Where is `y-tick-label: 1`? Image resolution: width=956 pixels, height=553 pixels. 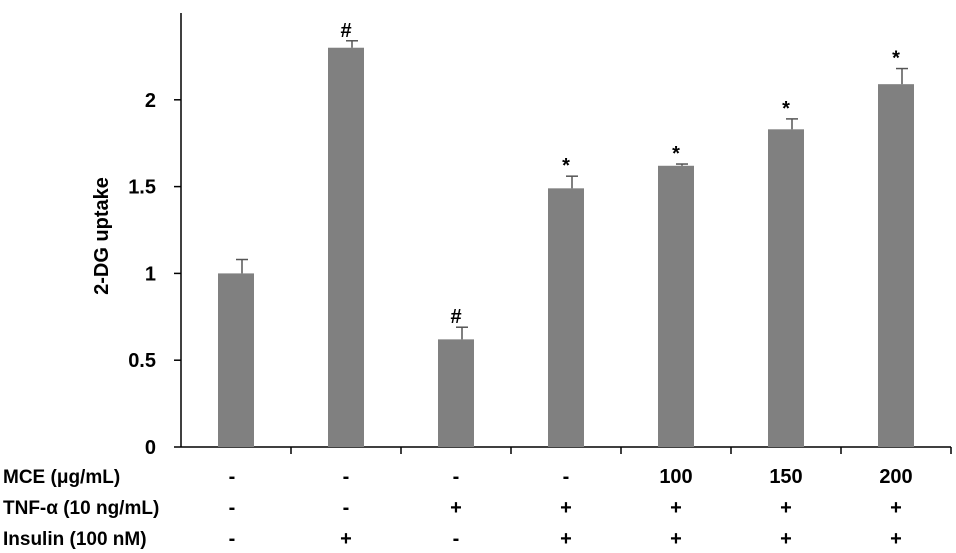
y-tick-label: 1 is located at coordinates (150, 274).